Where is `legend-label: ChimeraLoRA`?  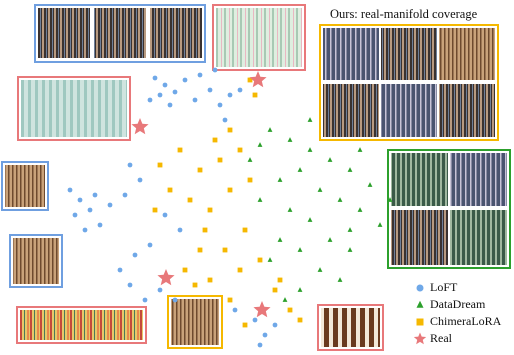
legend-label: ChimeraLoRA is located at coordinates (466, 321).